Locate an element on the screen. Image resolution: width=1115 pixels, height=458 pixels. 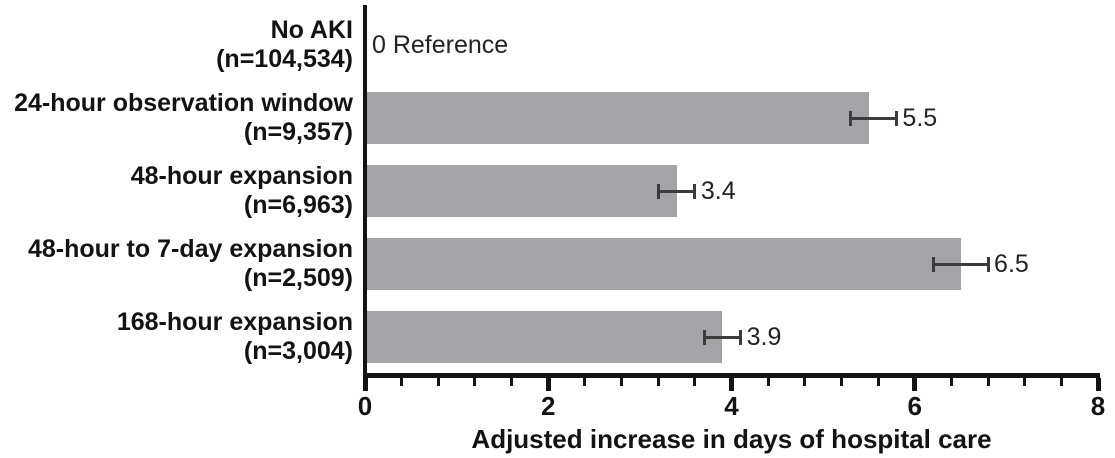
category-label: 24-hour observation window (n=9,357) is located at coordinates (176, 118).